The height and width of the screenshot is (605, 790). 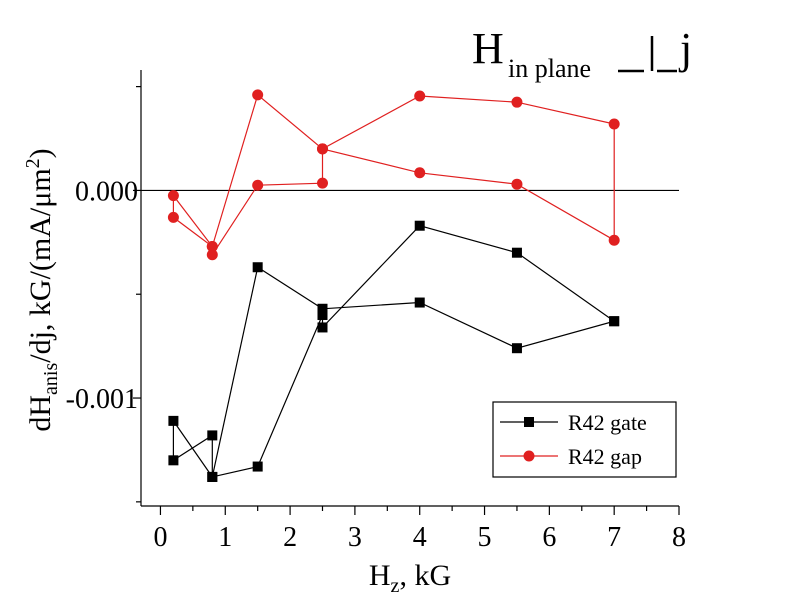 What do you see at coordinates (549, 68) in the screenshot?
I see `annotation-subscript: in plane` at bounding box center [549, 68].